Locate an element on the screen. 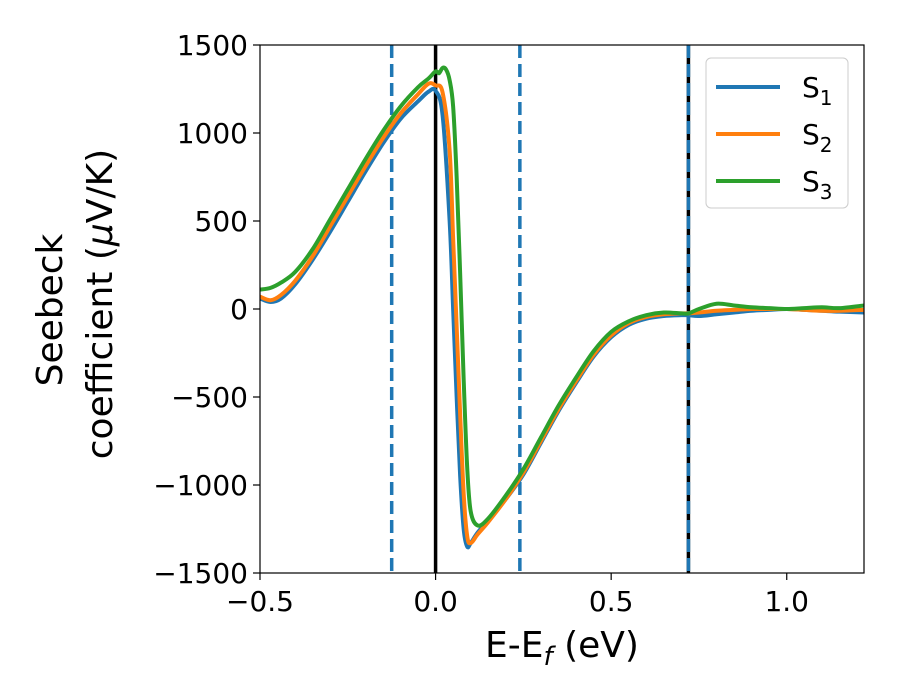  y-tick-label: 1000 is located at coordinates (212, 133).